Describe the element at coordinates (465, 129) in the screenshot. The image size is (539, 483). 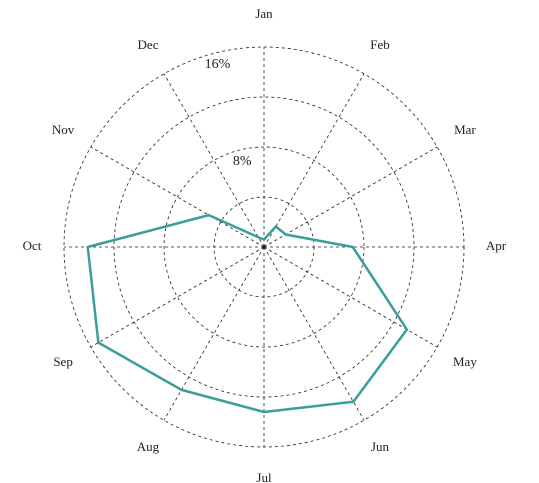
I see `category-label: Mar` at that location.